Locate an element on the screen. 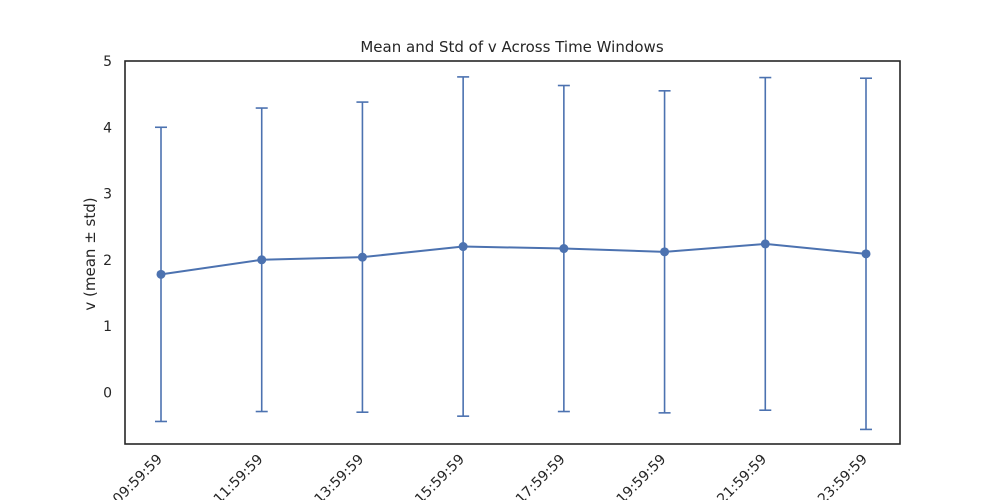 The width and height of the screenshot is (1000, 500). y-axis-label: v (mean ± std) is located at coordinates (90, 253).